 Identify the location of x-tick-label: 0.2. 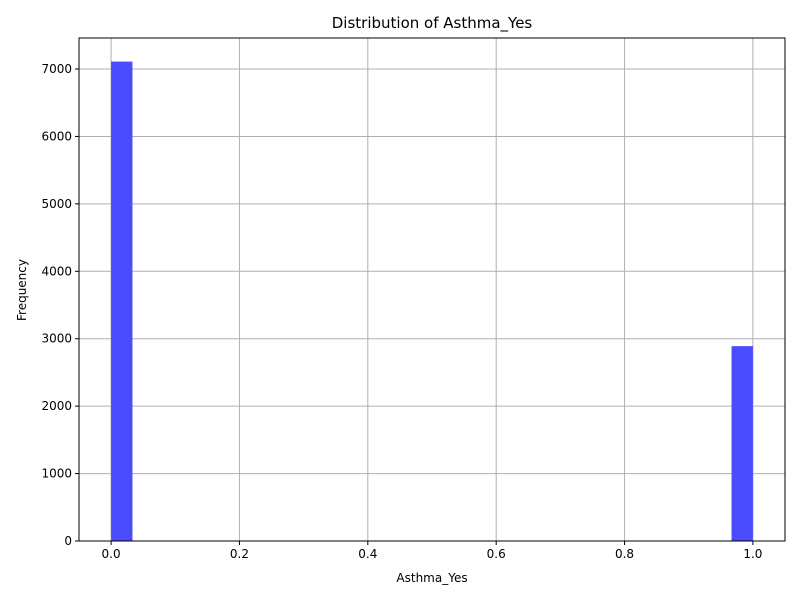
(239, 554).